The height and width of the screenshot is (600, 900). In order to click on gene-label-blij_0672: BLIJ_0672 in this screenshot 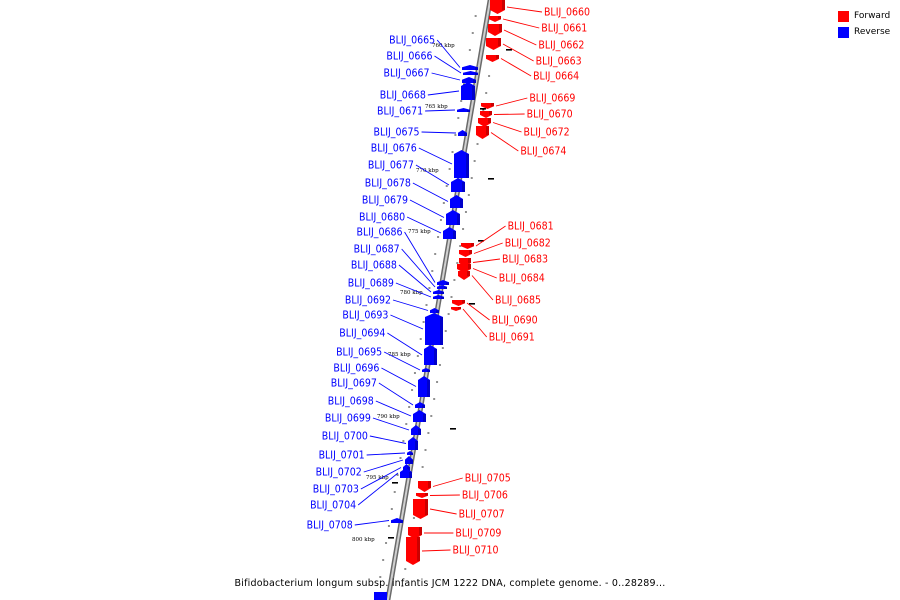, I will do `click(547, 133)`.